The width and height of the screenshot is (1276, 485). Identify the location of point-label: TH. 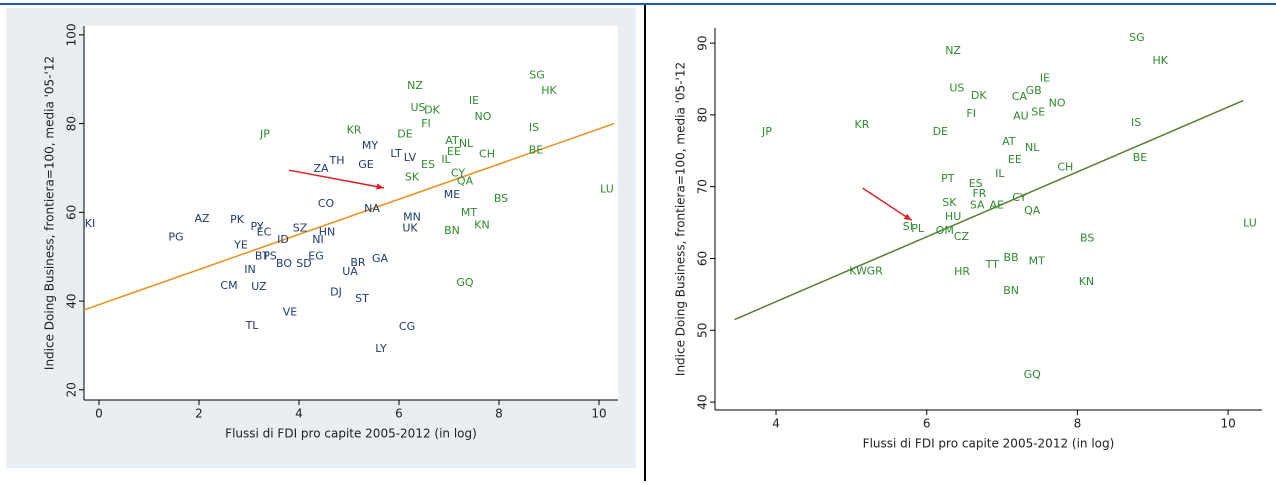
(337, 160).